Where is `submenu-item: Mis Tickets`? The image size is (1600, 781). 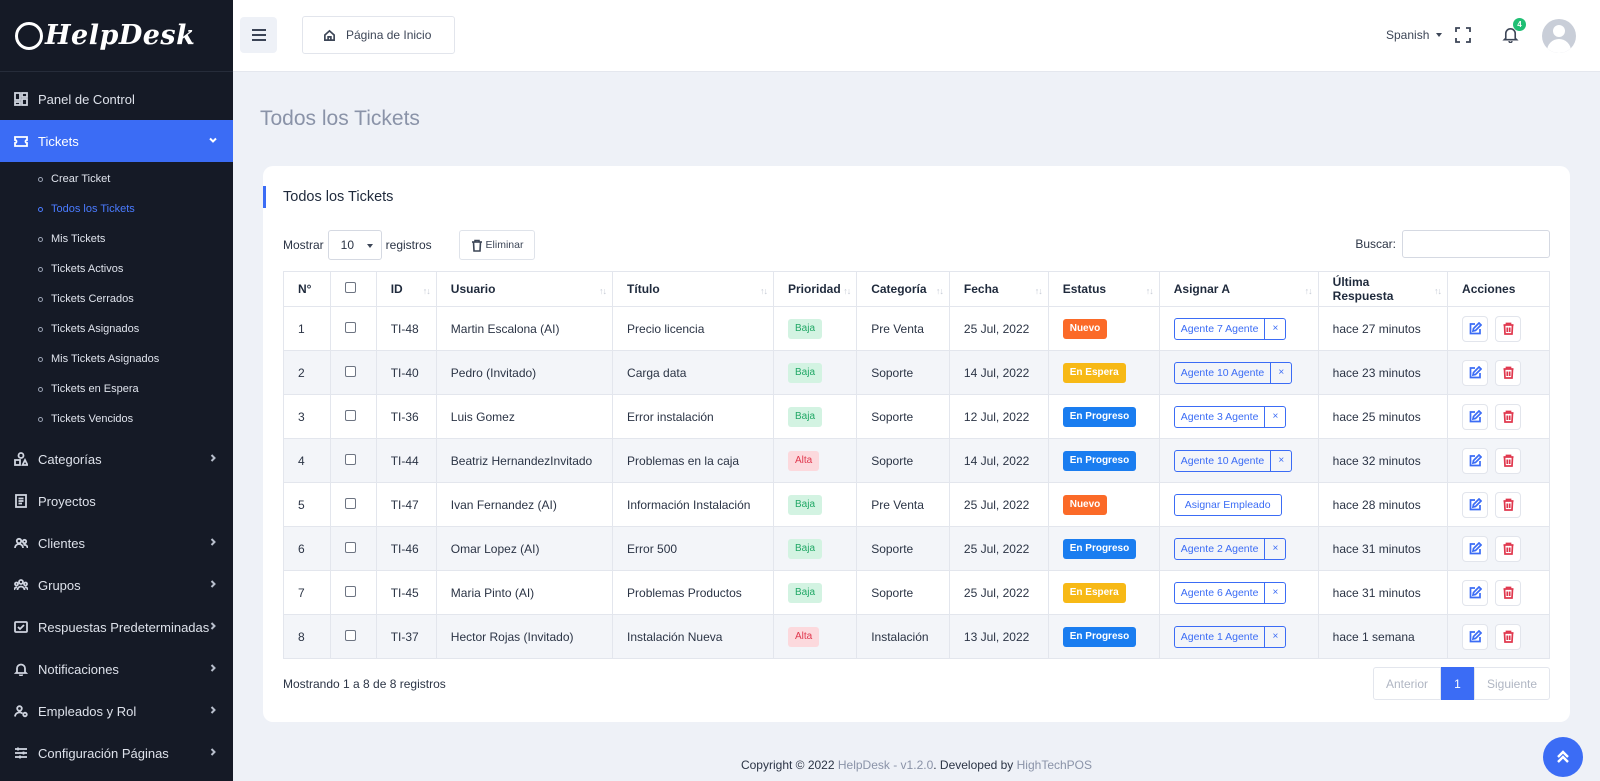
submenu-item: Mis Tickets is located at coordinates (116, 239).